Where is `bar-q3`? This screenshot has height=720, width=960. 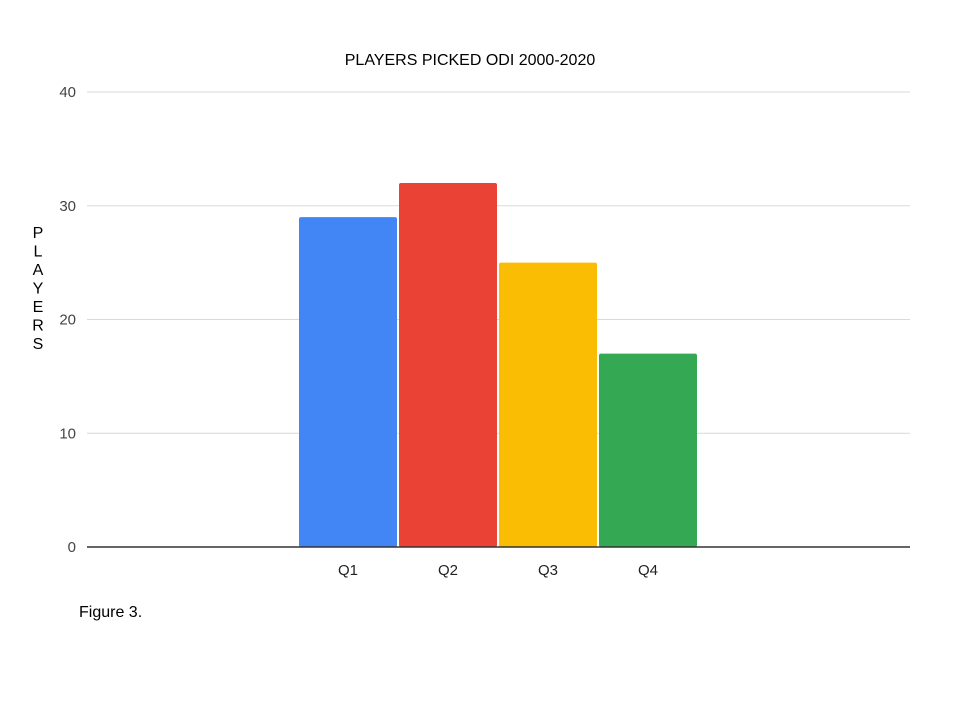 bar-q3 is located at coordinates (548, 404).